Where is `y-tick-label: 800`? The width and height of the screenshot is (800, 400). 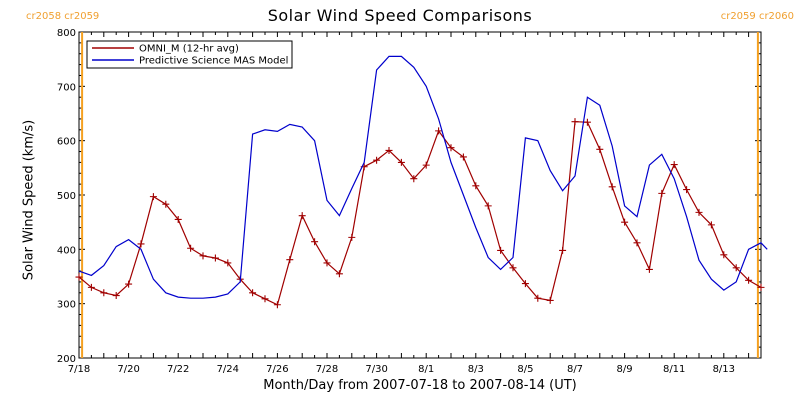 y-tick-label: 800 is located at coordinates (66, 33).